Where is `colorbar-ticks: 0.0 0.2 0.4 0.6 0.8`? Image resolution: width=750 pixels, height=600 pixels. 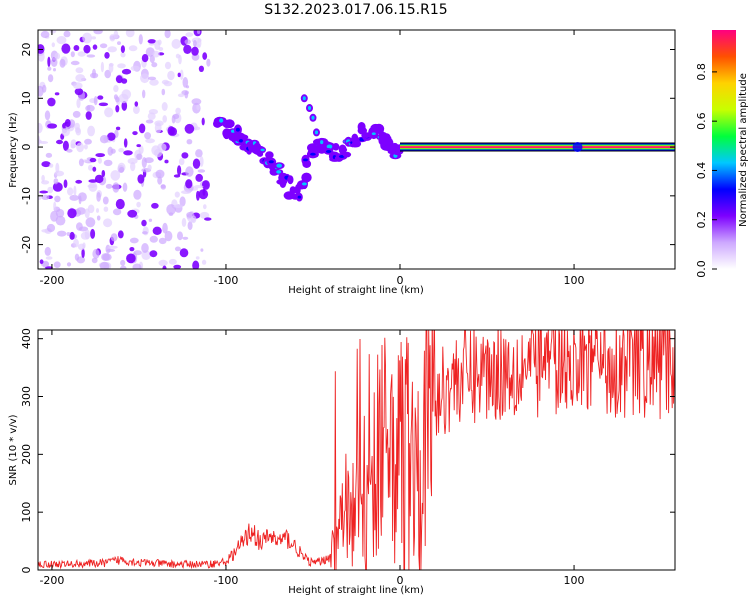
colorbar-ticks: 0.0 0.2 0.4 0.6 0.8 is located at coordinates (706, 170).